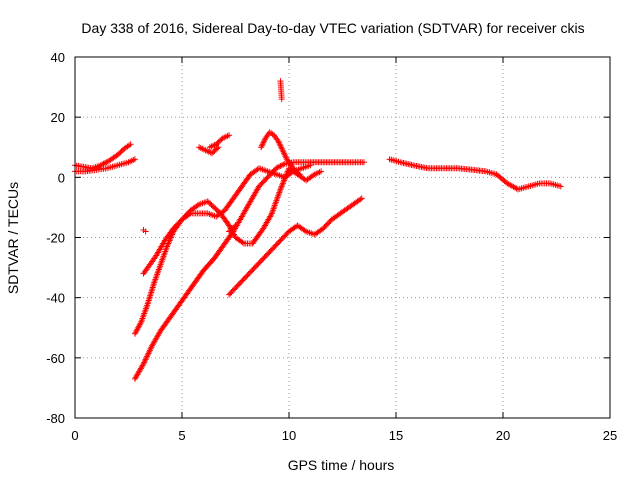  Describe the element at coordinates (58, 57) in the screenshot. I see `y-tick-label: 40` at that location.